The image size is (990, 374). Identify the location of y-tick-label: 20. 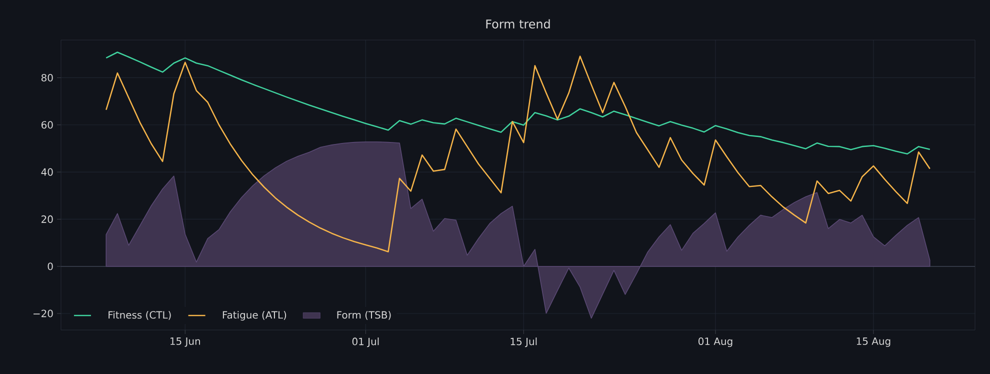
(47, 219).